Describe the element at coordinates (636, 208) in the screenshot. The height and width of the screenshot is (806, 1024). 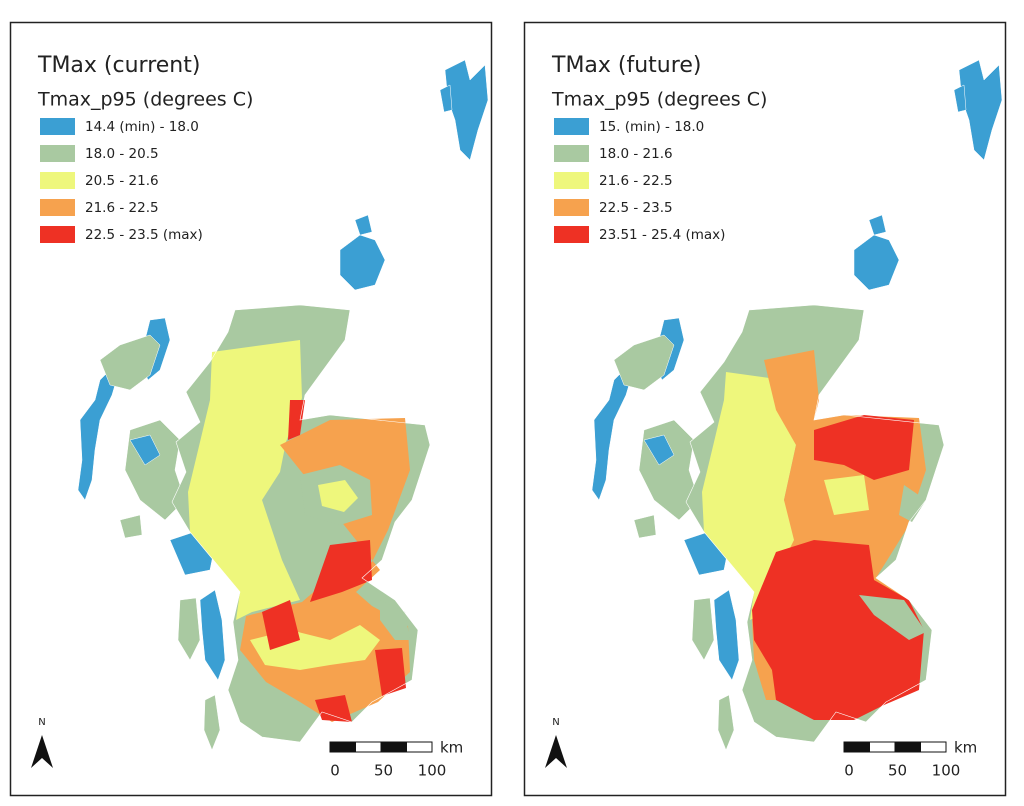
I see `legend-label: 22.5 - 23.5` at that location.